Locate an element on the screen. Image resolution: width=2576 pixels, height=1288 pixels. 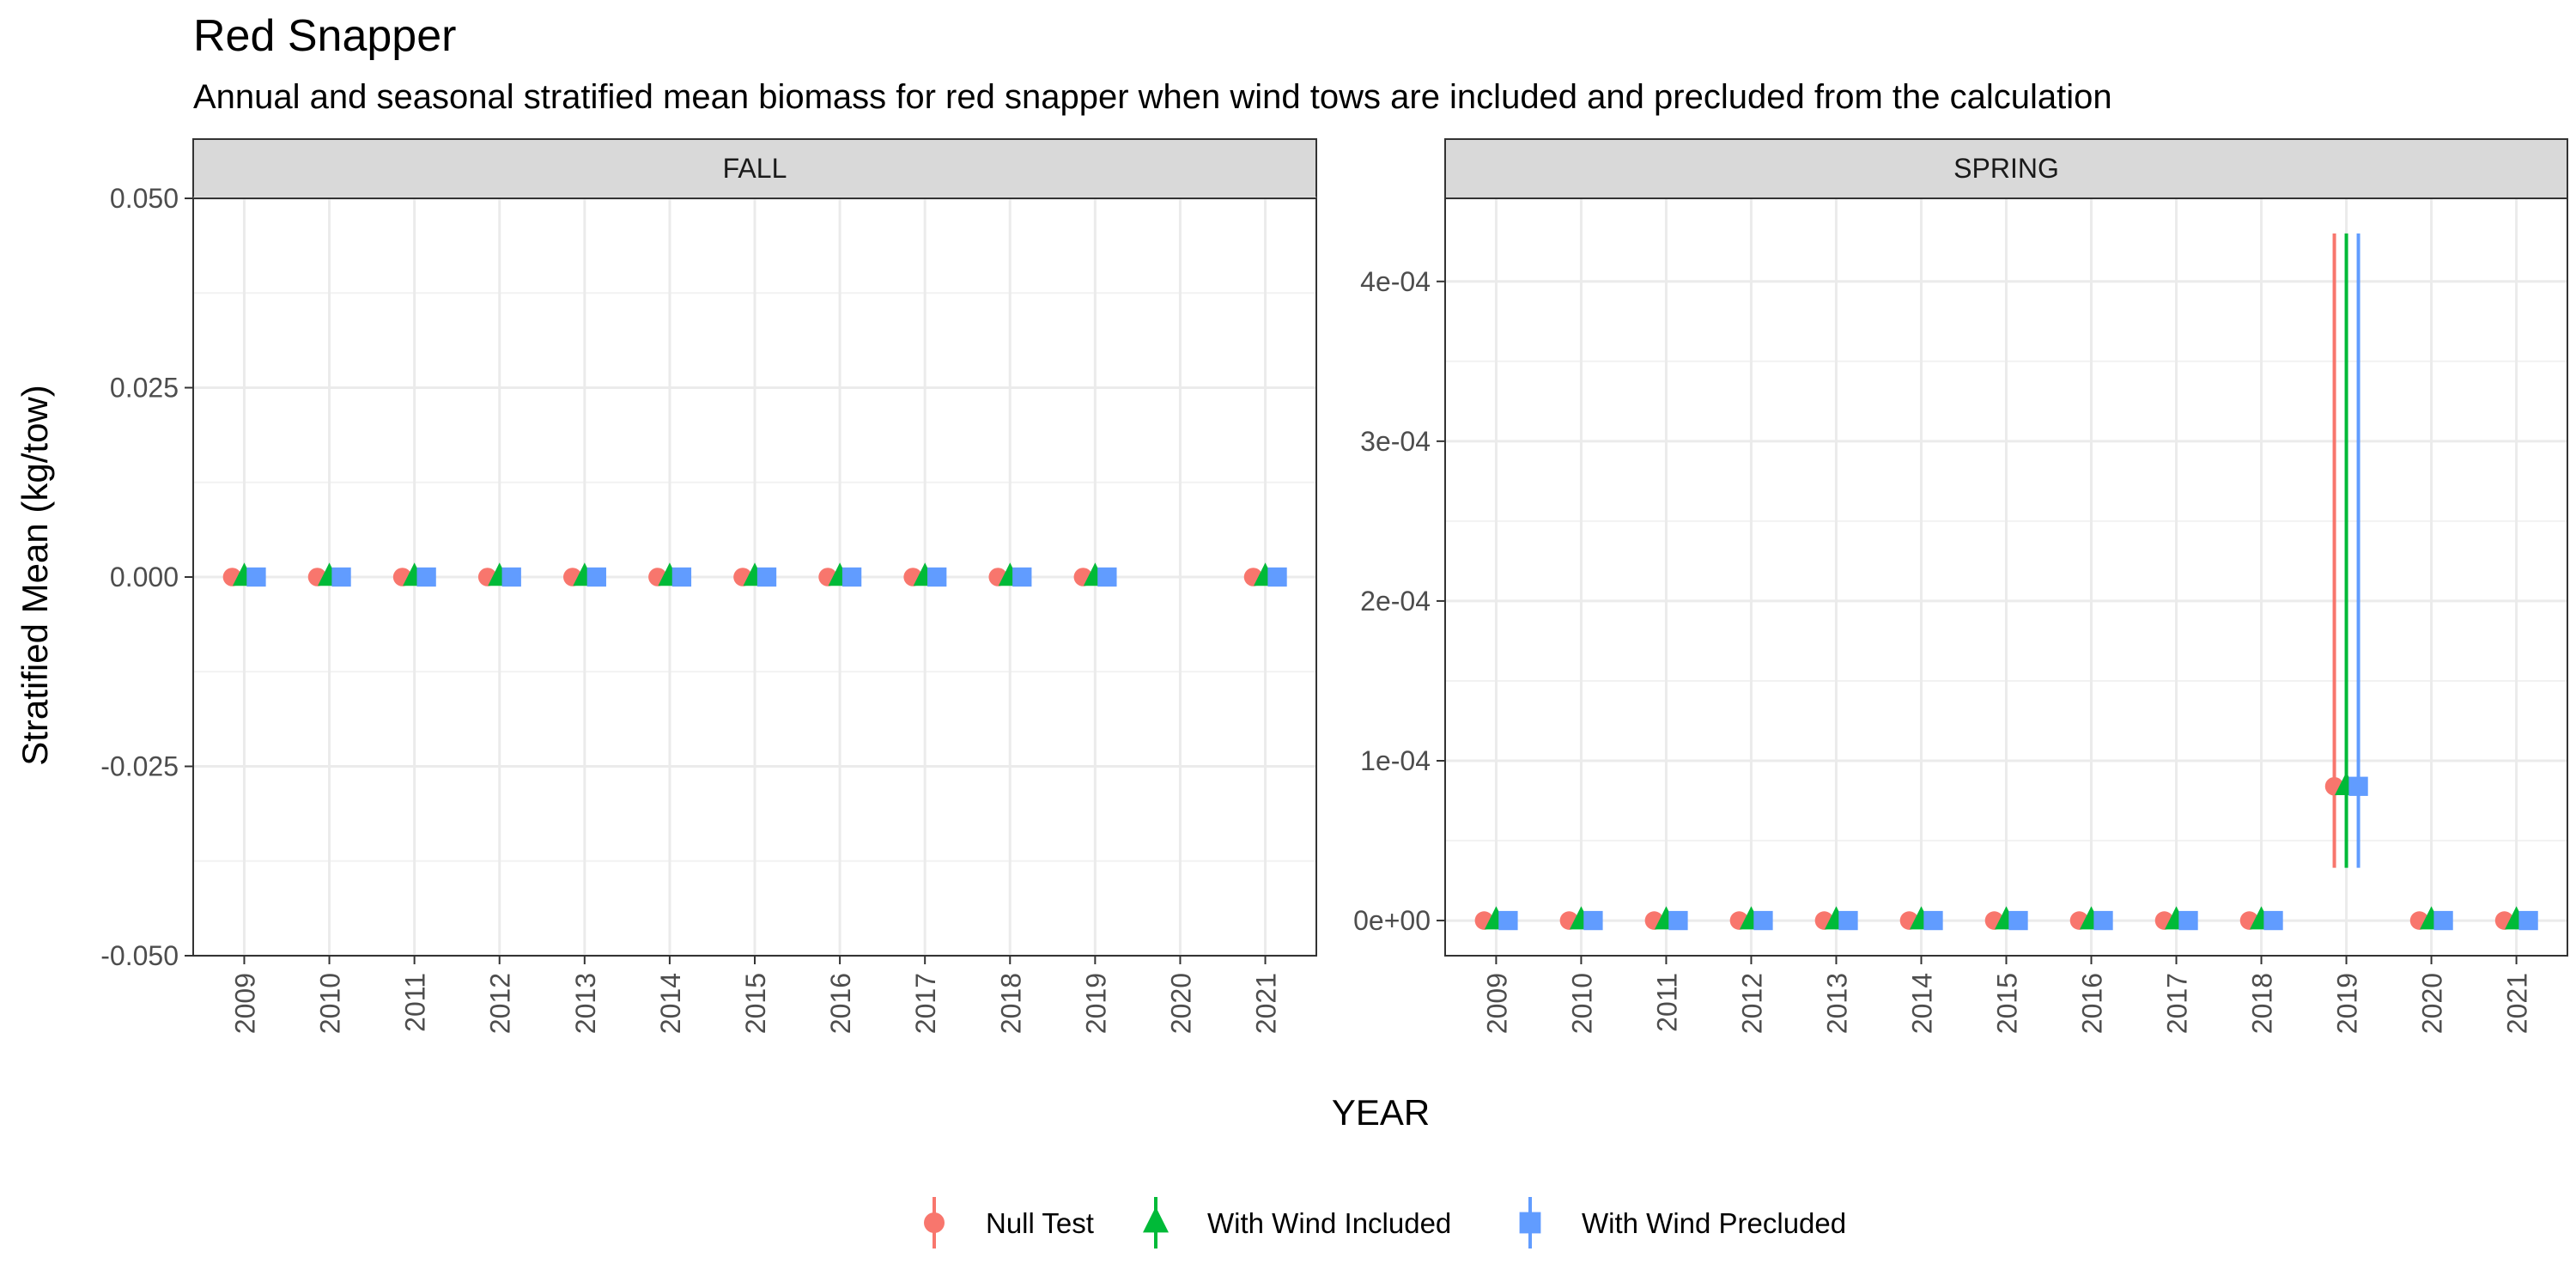
y-tick-label: 0.025 is located at coordinates (144, 388).